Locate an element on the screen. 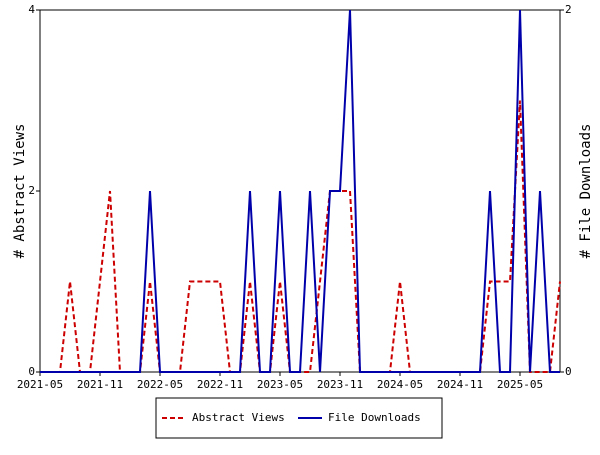 The width and height of the screenshot is (600, 455). x-tick-label: 2021-05 is located at coordinates (40, 384).